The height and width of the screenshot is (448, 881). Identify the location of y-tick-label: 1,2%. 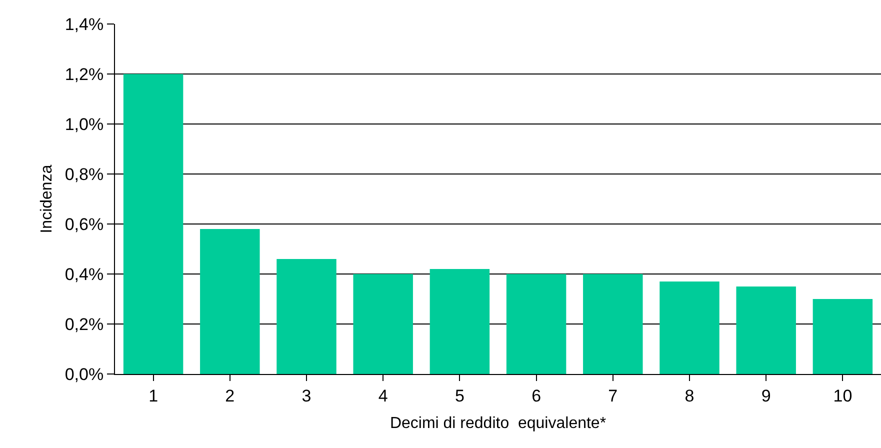
(84, 74).